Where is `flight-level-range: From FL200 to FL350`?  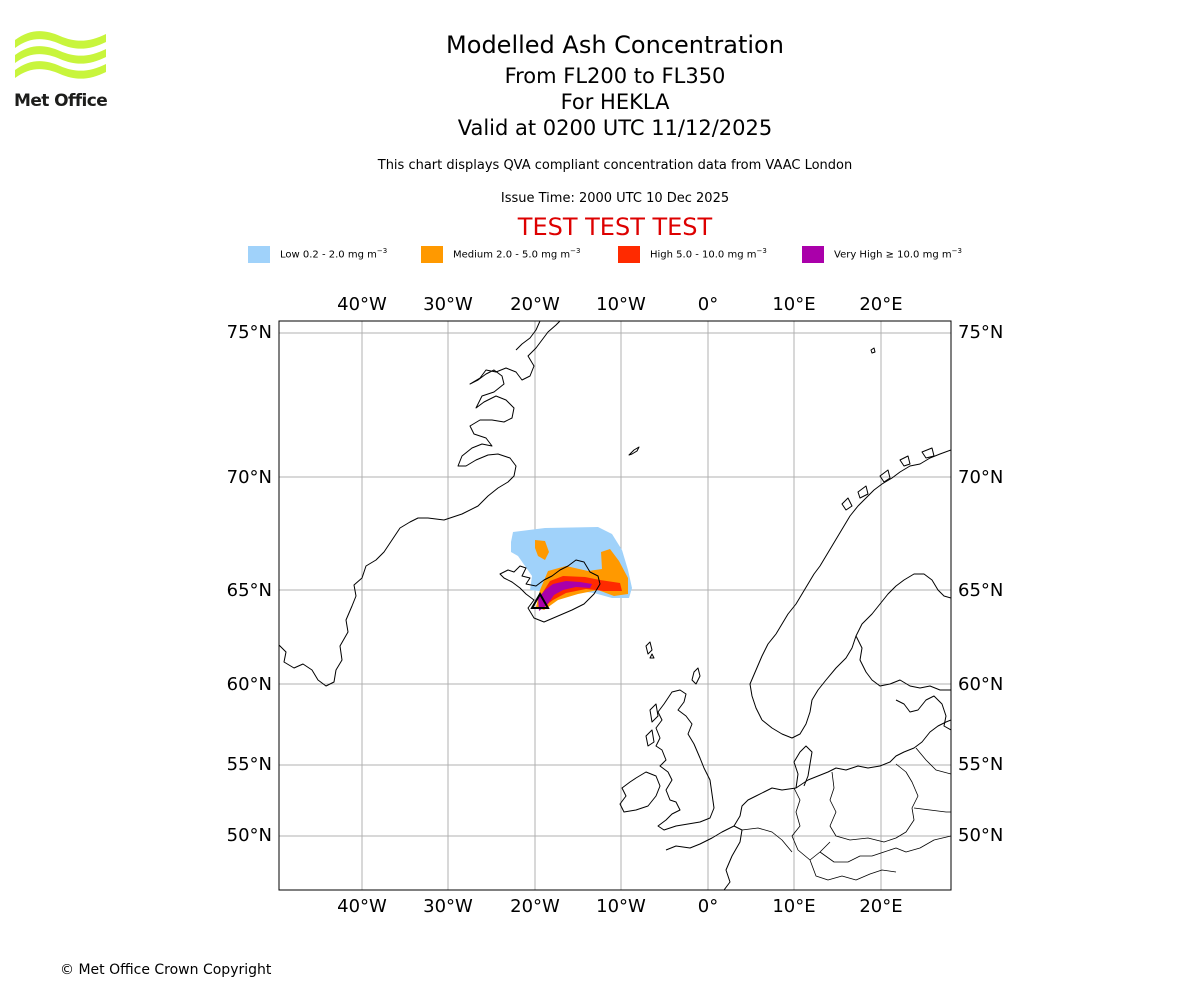 flight-level-range: From FL200 to FL350 is located at coordinates (615, 76).